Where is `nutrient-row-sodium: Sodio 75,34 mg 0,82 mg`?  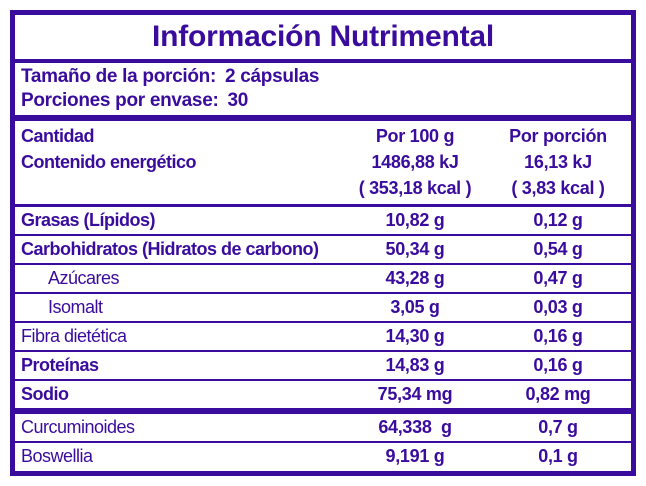 nutrient-row-sodium: Sodio 75,34 mg 0,82 mg is located at coordinates (323, 394).